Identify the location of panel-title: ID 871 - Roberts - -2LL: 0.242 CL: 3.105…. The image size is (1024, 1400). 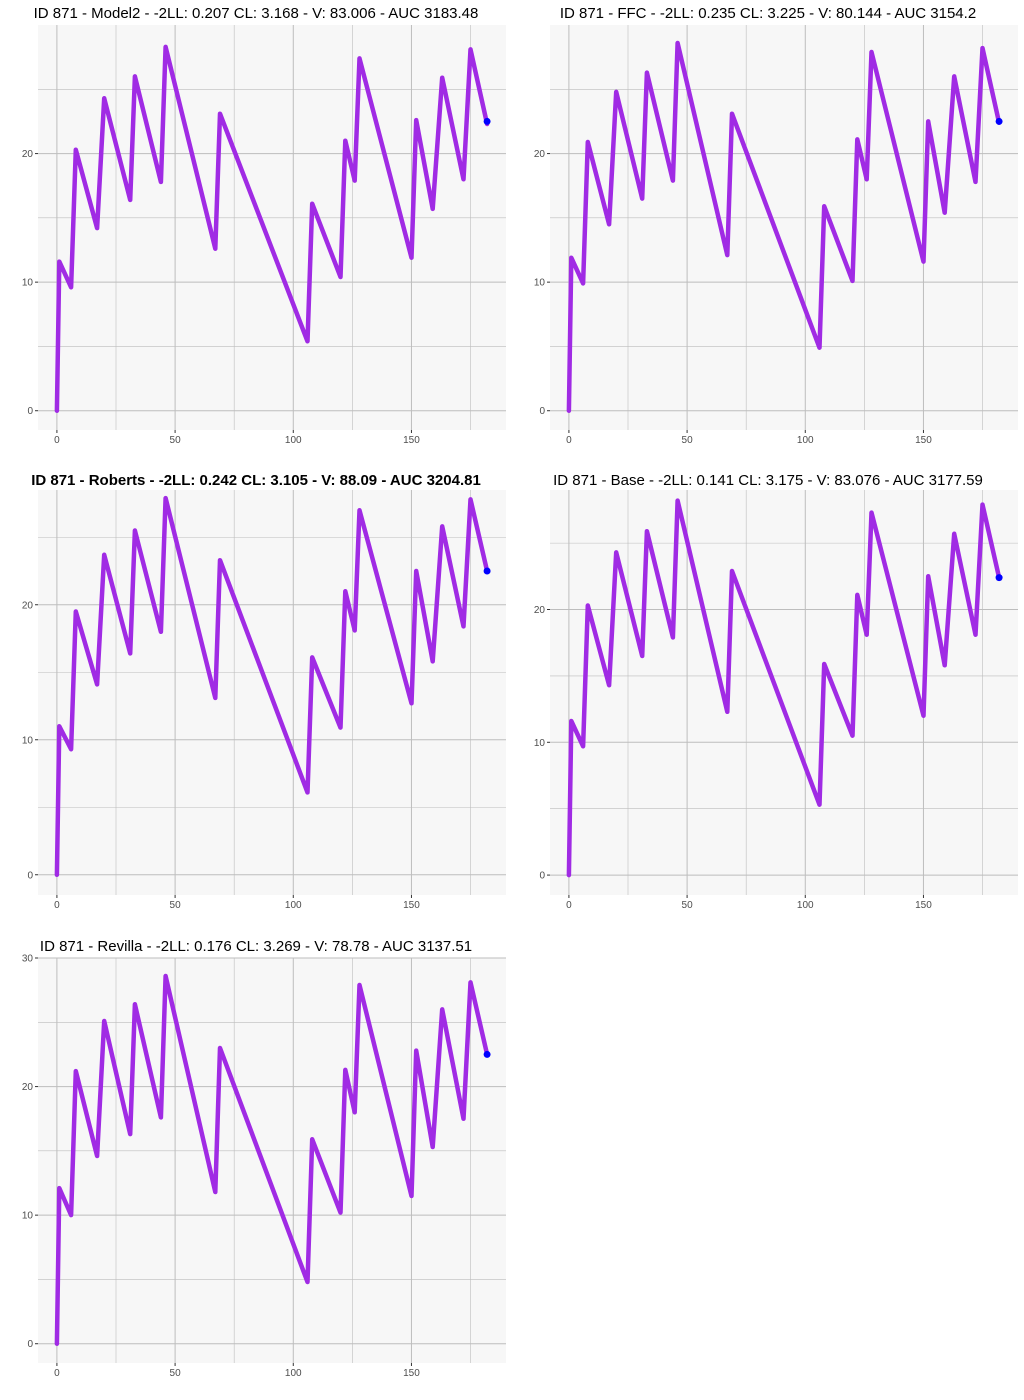
(256, 480).